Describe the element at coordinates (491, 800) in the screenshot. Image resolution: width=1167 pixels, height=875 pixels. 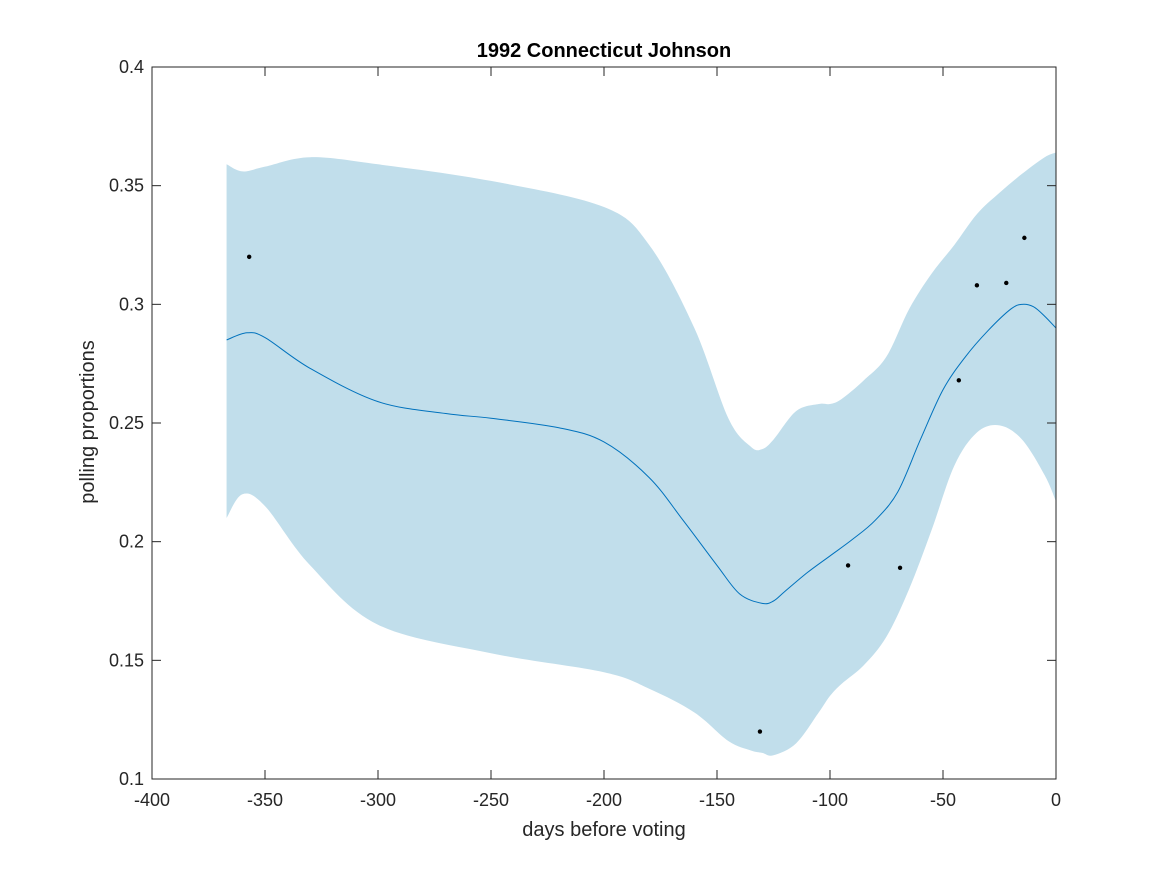
I see `x-tick-label: -250` at that location.